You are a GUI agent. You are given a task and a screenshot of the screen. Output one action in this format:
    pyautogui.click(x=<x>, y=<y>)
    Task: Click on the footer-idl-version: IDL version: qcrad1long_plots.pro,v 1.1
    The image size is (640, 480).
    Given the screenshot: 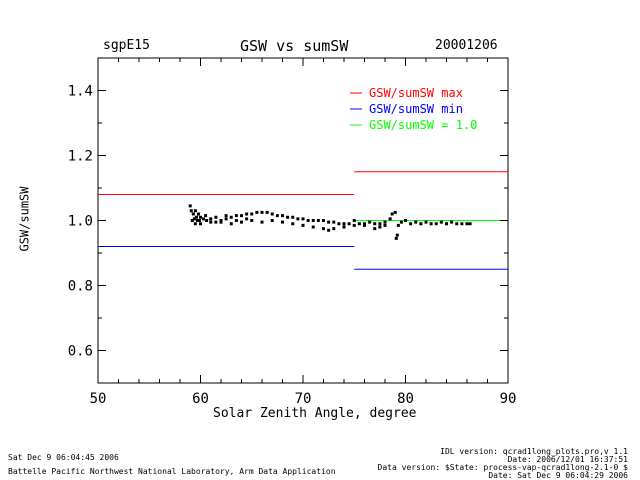 What is the action you would take?
    pyautogui.click(x=534, y=451)
    